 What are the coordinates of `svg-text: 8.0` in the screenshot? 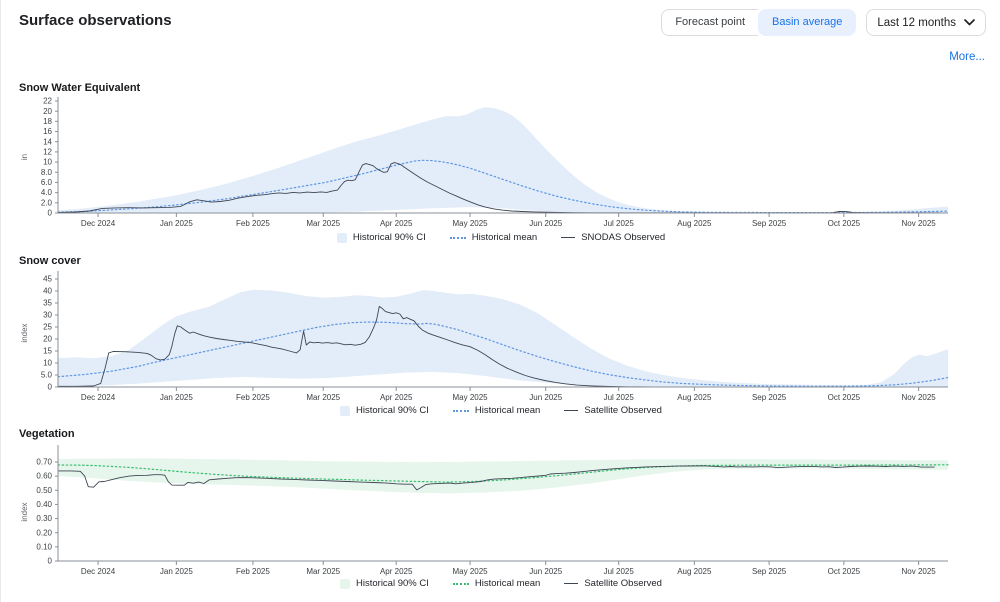 It's located at (47, 172).